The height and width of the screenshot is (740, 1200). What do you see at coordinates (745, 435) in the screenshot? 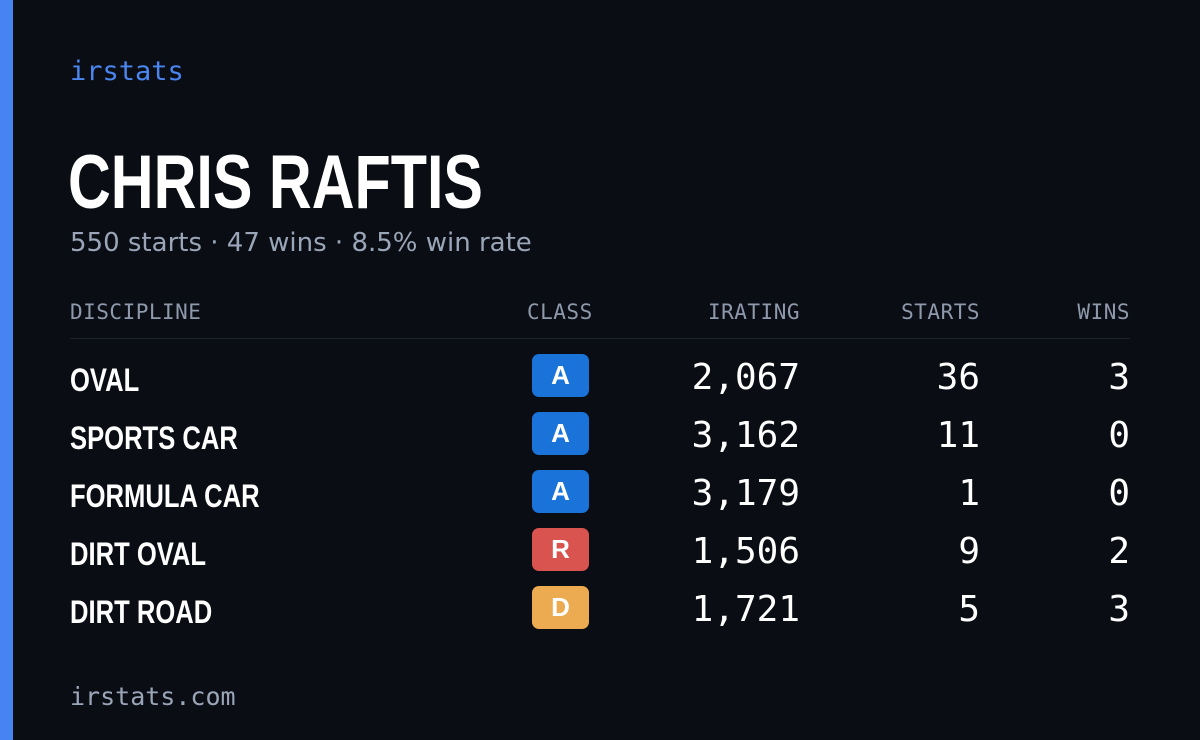
I see `irating-value: 3,162` at bounding box center [745, 435].